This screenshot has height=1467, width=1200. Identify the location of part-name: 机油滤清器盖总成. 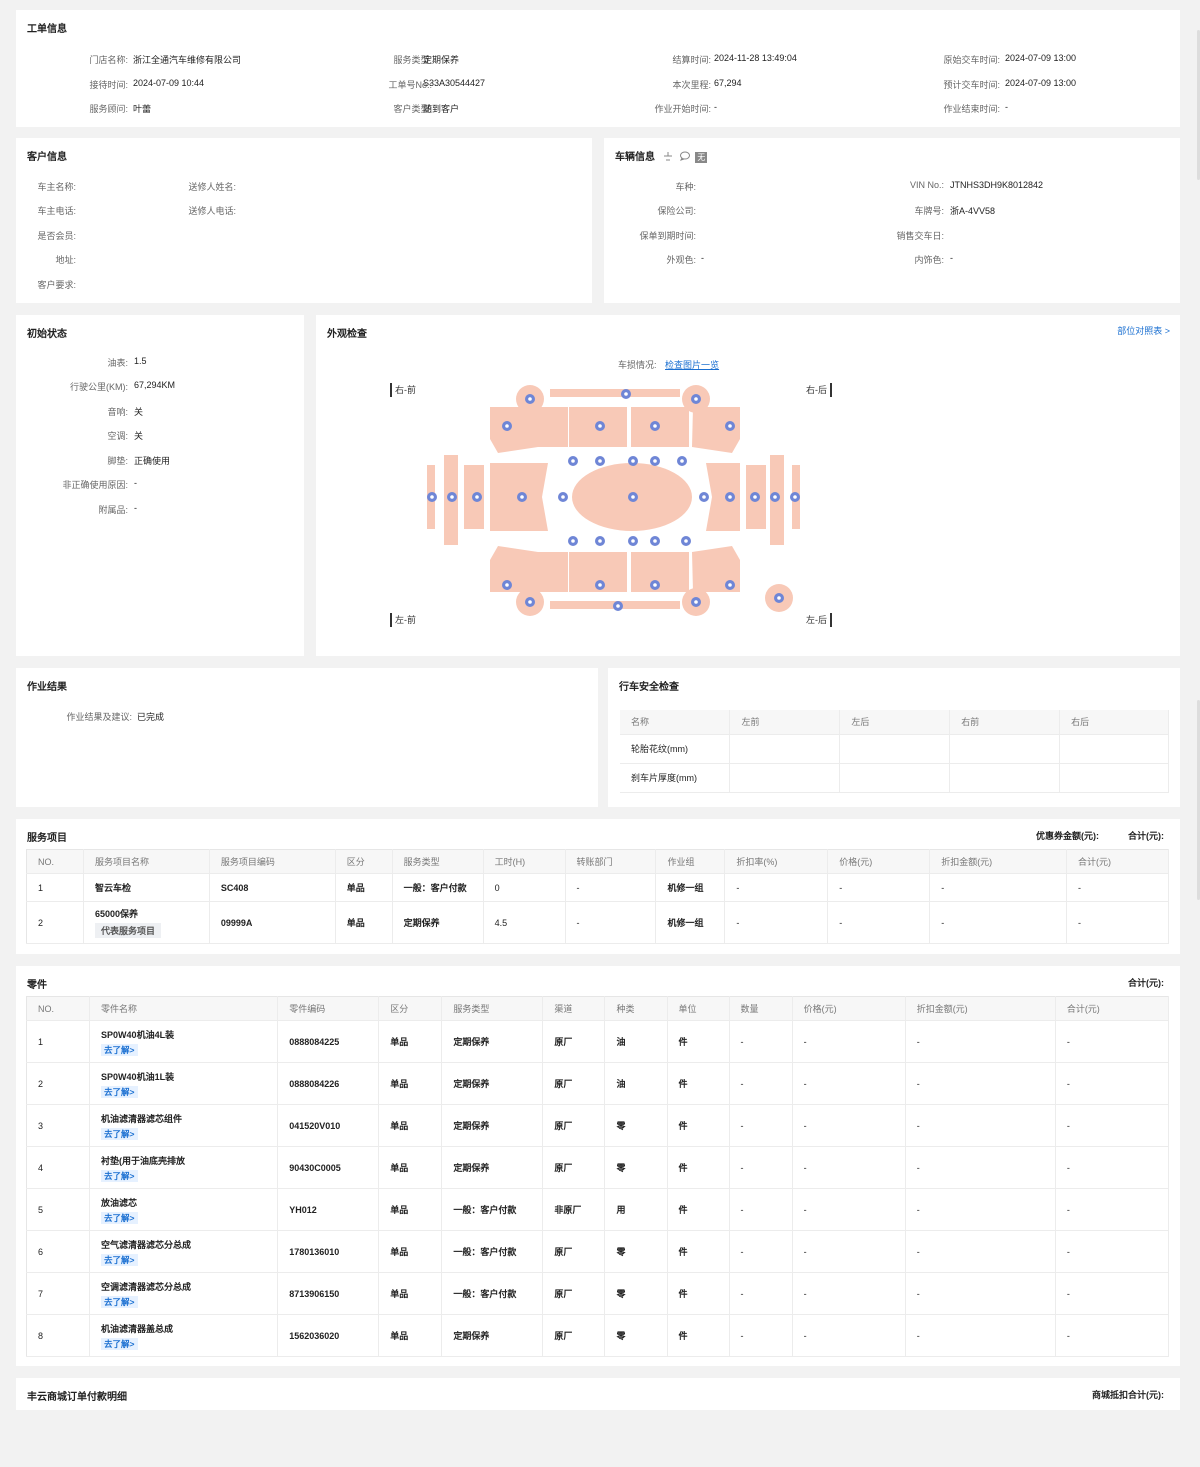
(137, 1328).